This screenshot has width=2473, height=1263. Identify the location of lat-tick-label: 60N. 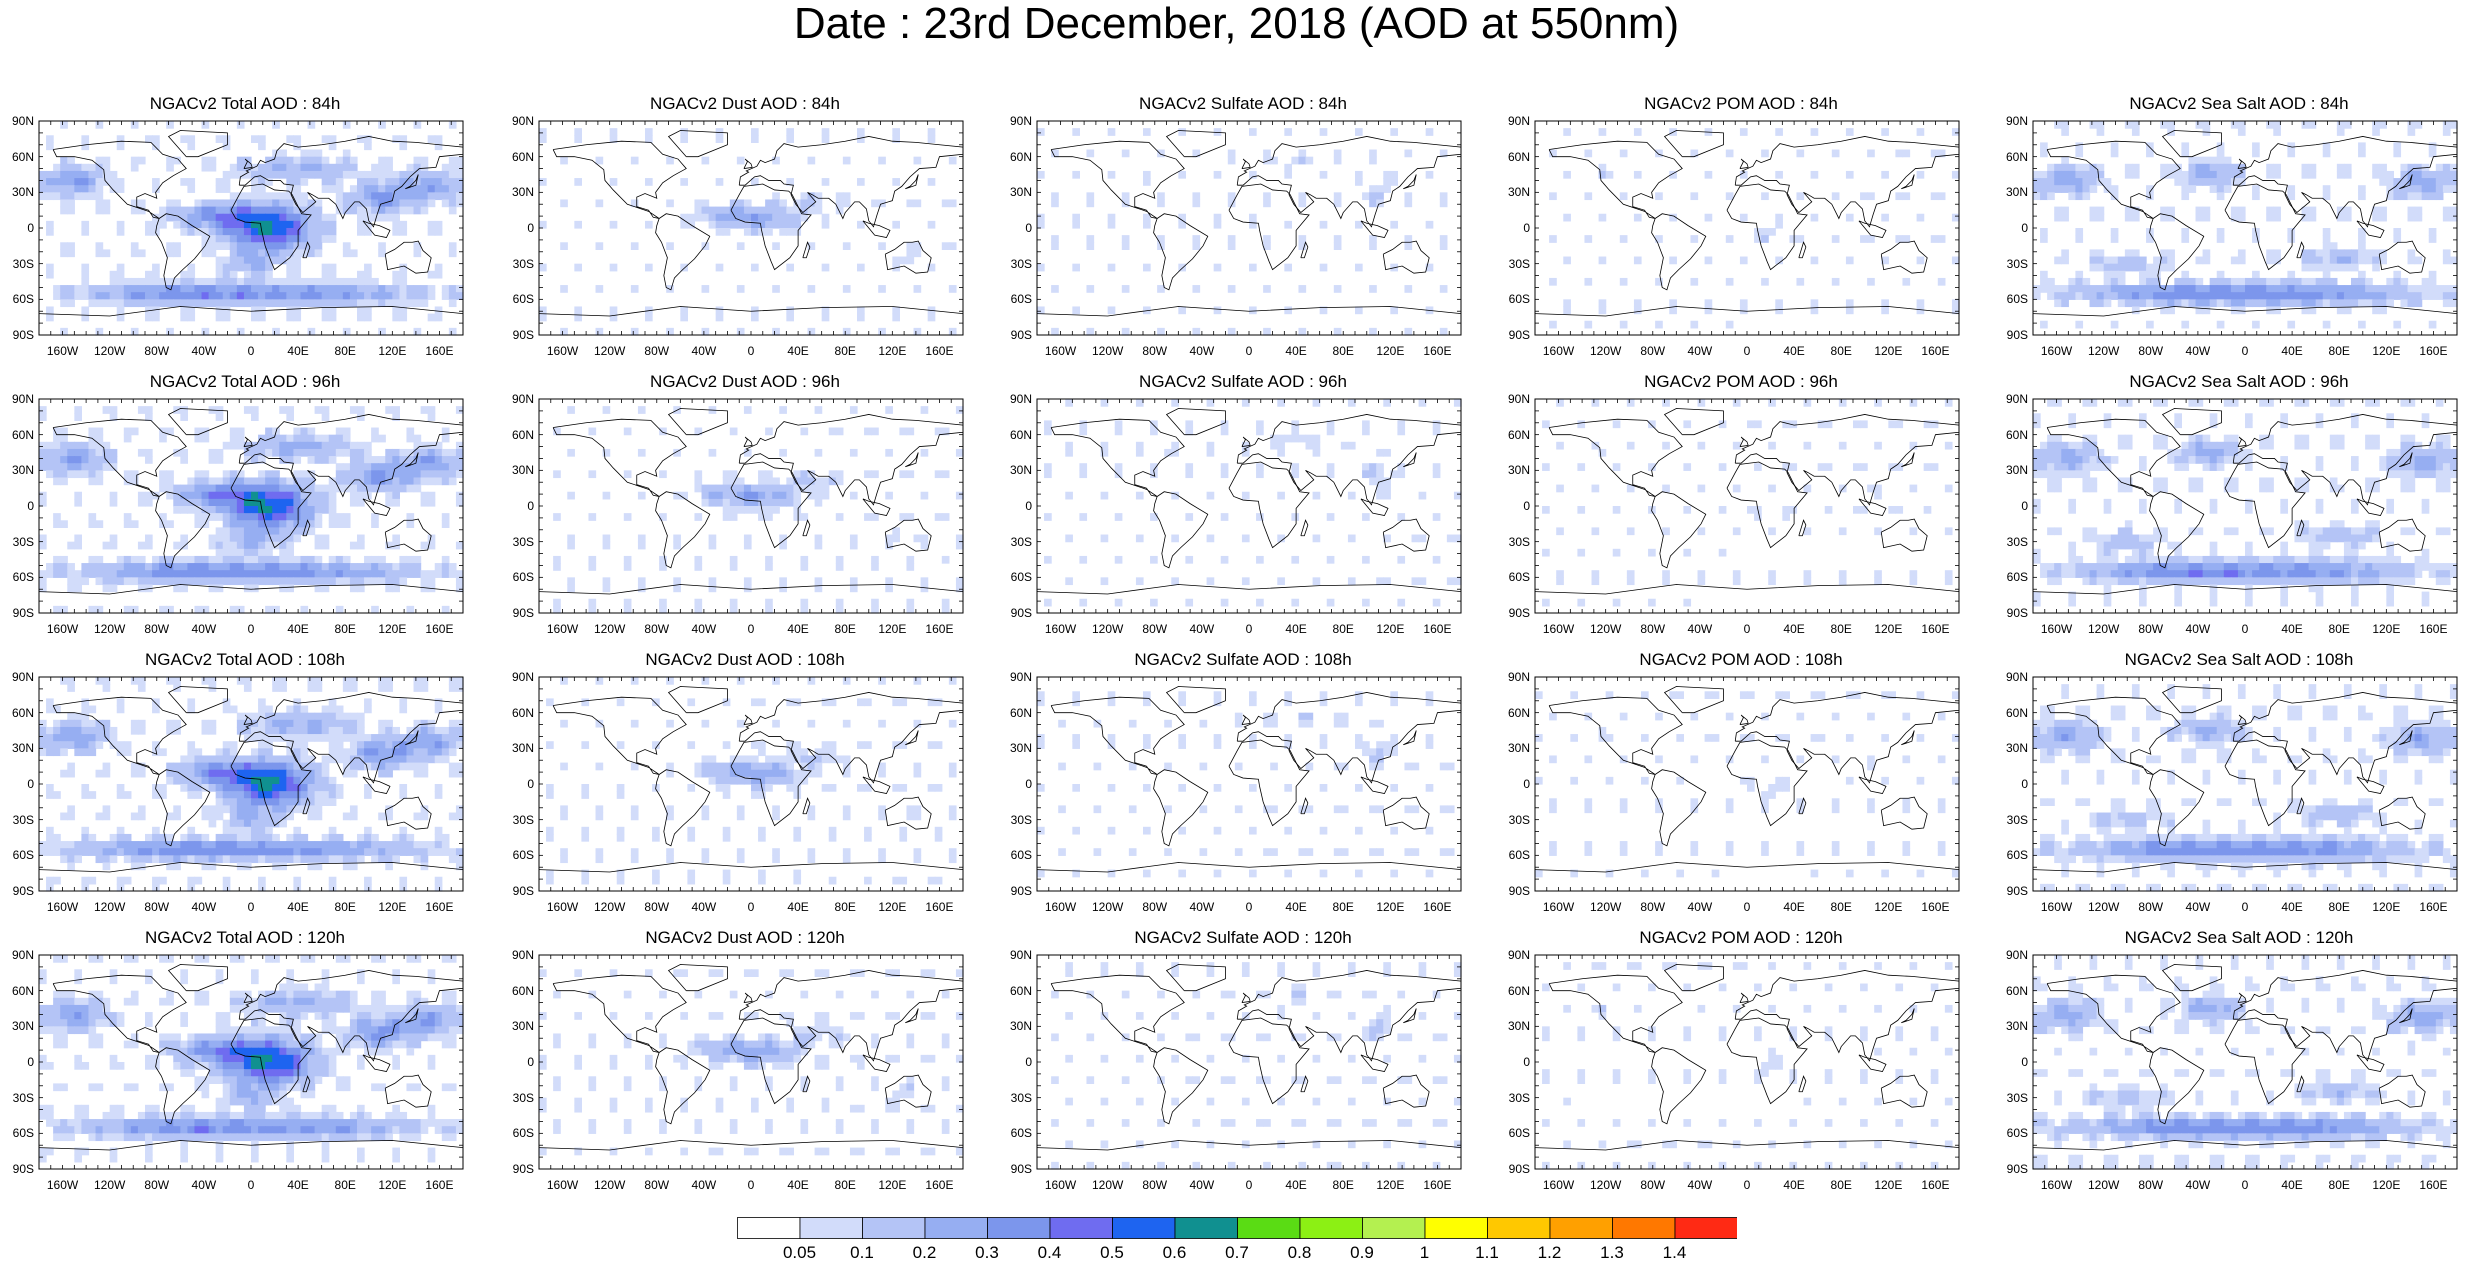
(517, 435).